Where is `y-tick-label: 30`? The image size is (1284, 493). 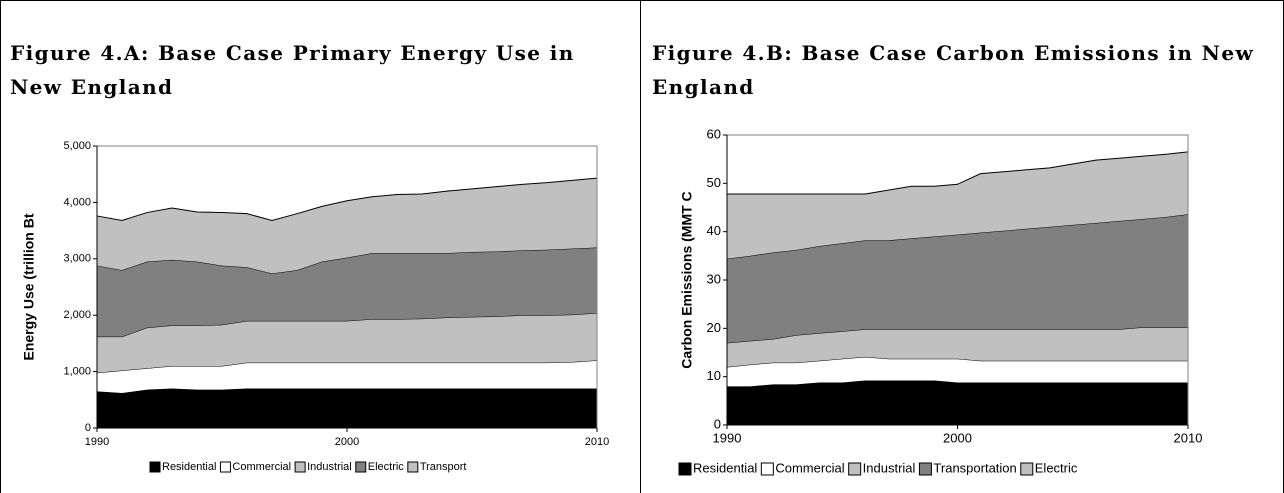
y-tick-label: 30 is located at coordinates (714, 278).